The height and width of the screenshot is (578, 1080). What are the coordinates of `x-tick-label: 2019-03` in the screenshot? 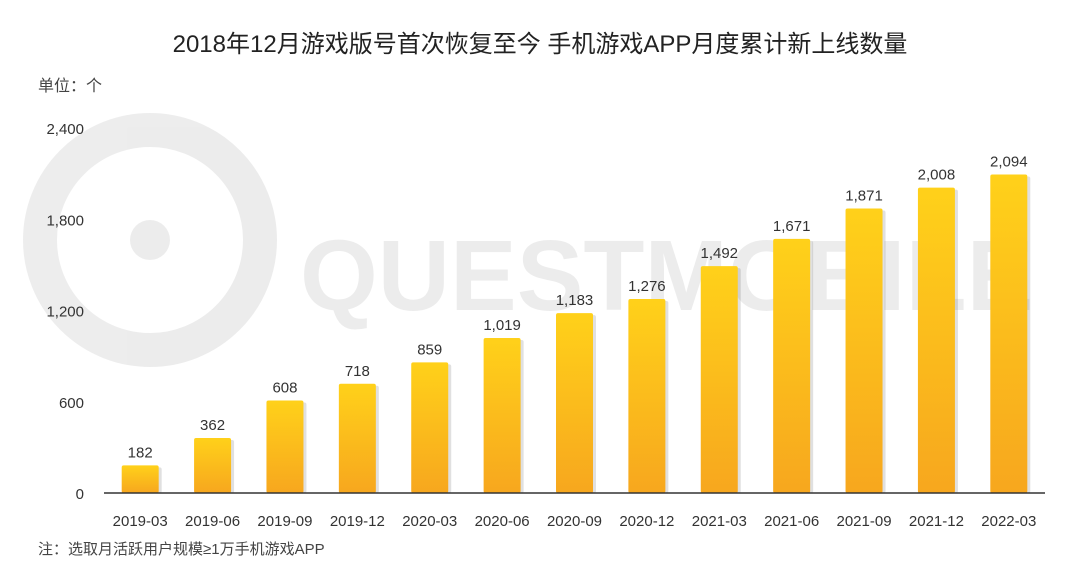 It's located at (140, 521).